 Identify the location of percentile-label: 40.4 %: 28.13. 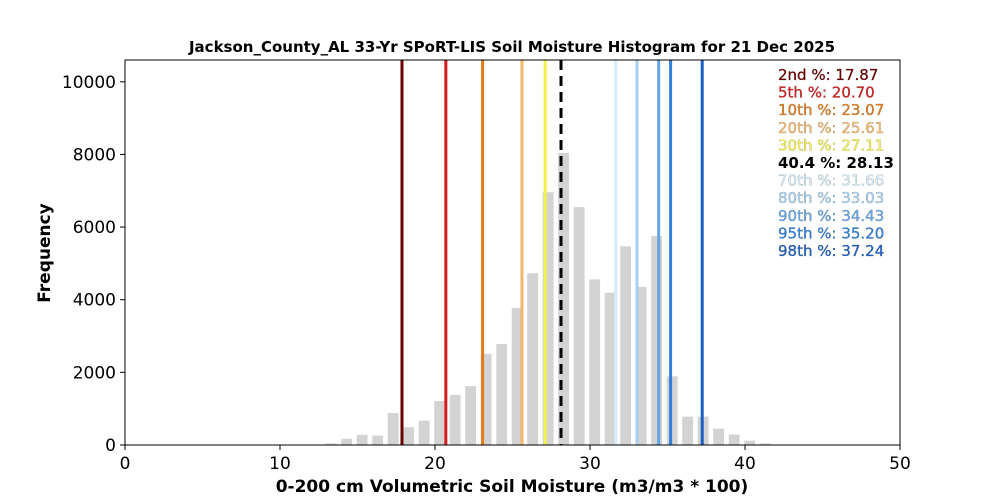
(836, 163).